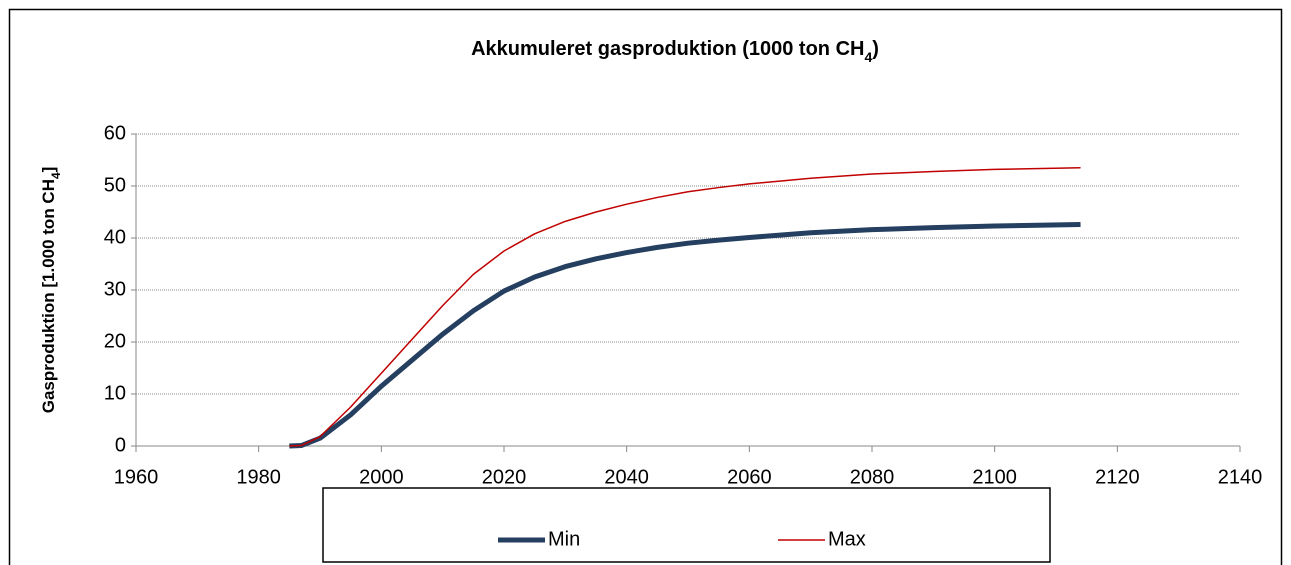  I want to click on x-tick-label: 2040, so click(626, 477).